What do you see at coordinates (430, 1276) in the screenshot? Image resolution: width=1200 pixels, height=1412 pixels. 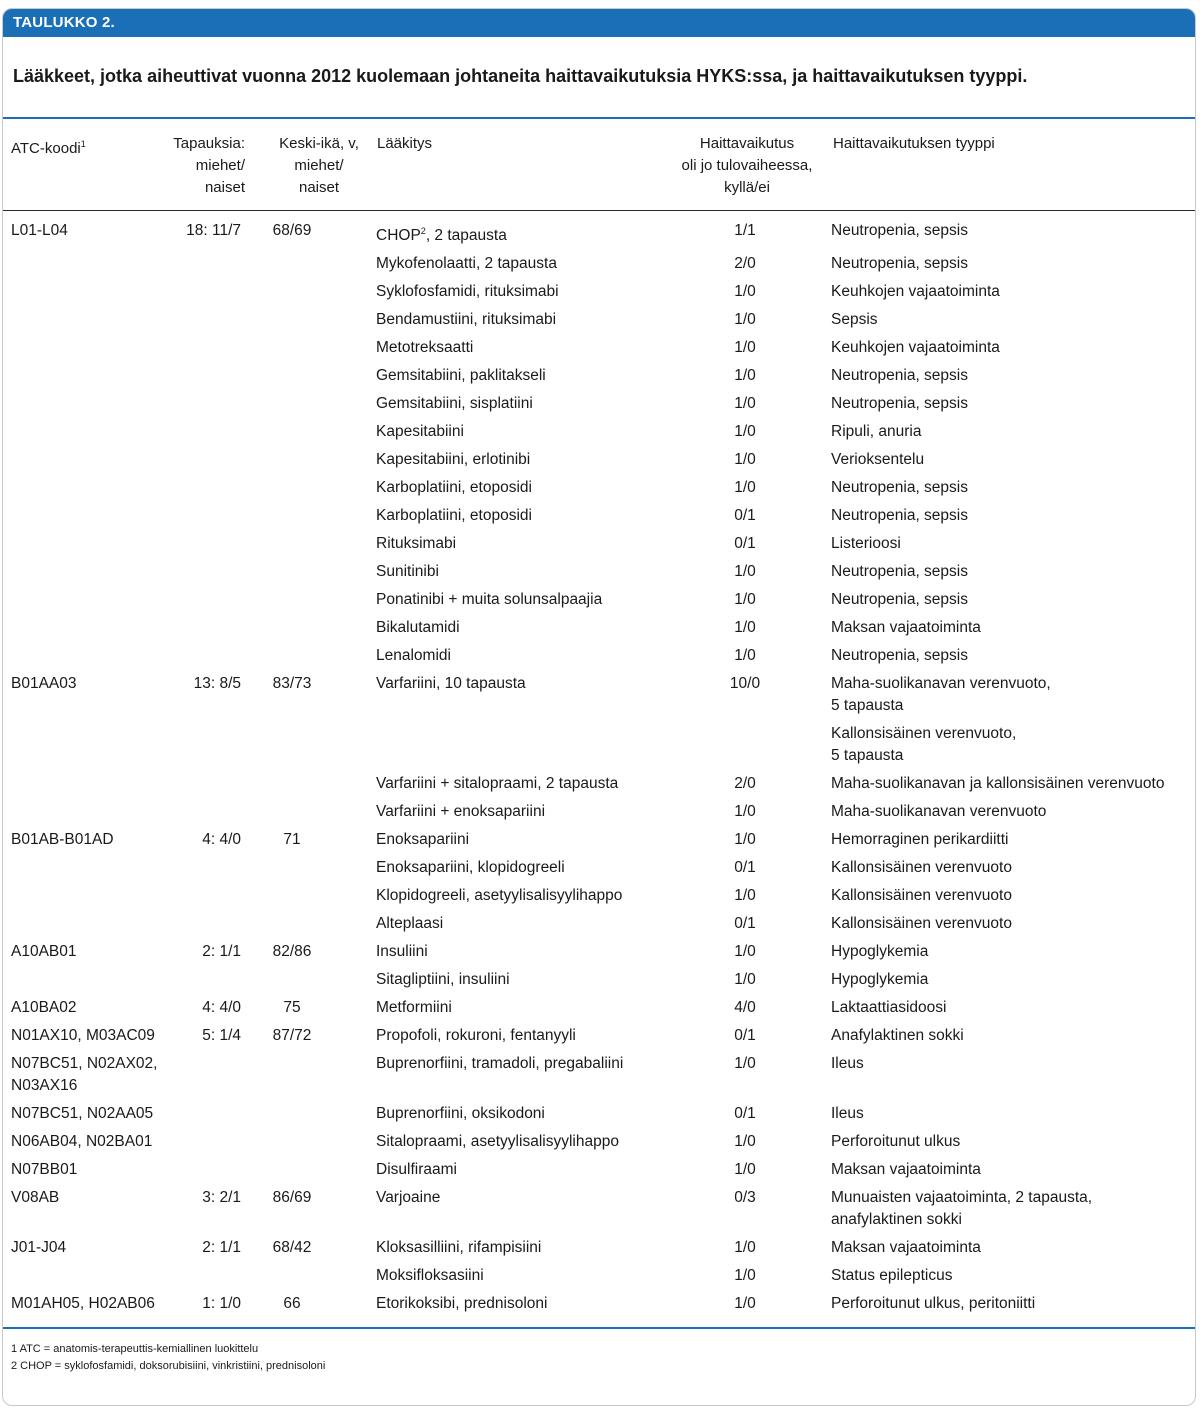 I see `drug-cell: Moksifloksasiini` at bounding box center [430, 1276].